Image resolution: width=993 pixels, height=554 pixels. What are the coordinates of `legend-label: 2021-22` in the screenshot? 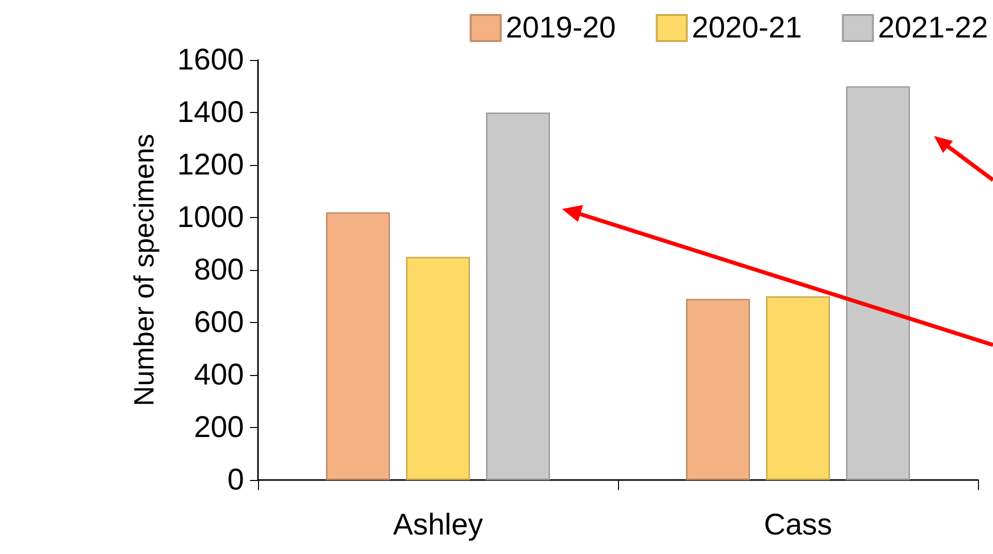 It's located at (933, 28).